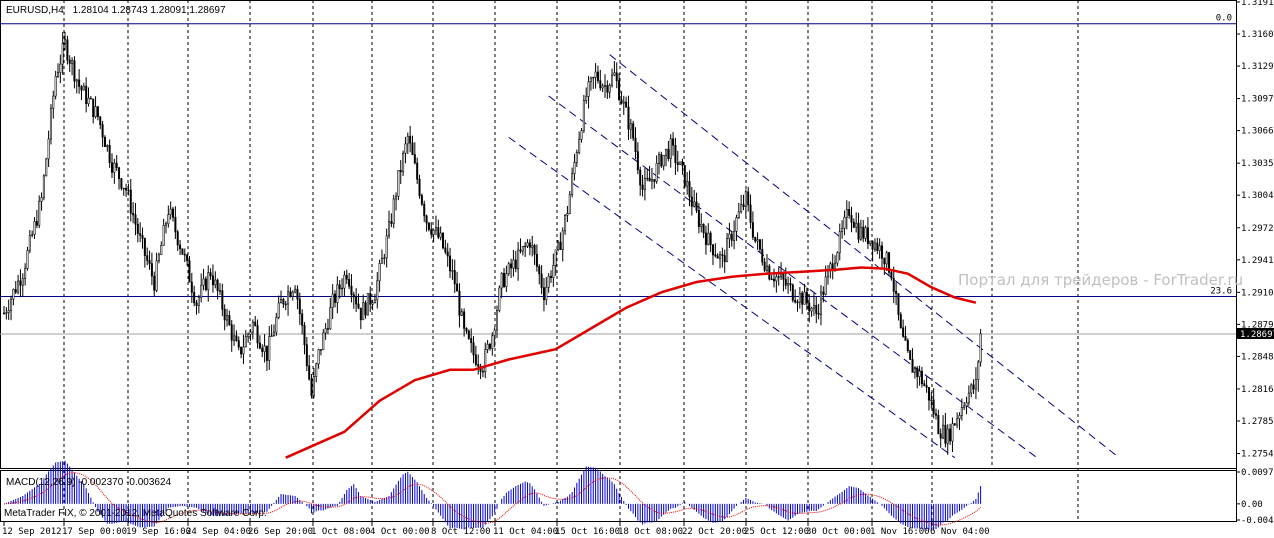  What do you see at coordinates (1257, 261) in the screenshot?
I see `price-tick-label: 1.29415` at bounding box center [1257, 261].